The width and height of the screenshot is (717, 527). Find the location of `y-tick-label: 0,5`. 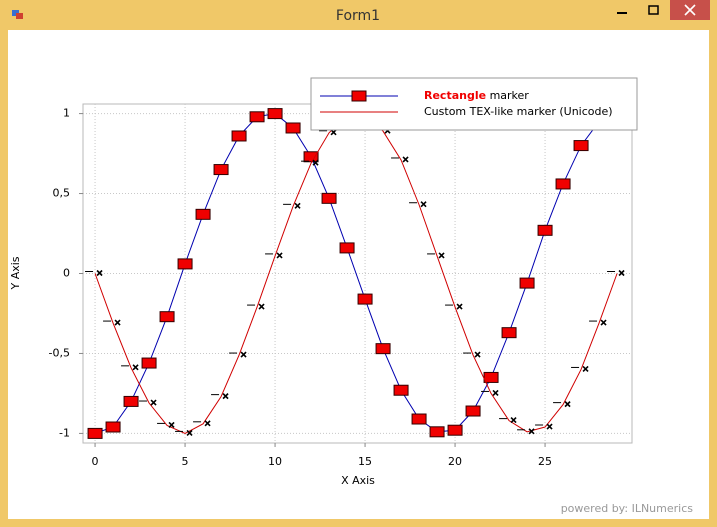

y-tick-label: 0,5 is located at coordinates (62, 193).